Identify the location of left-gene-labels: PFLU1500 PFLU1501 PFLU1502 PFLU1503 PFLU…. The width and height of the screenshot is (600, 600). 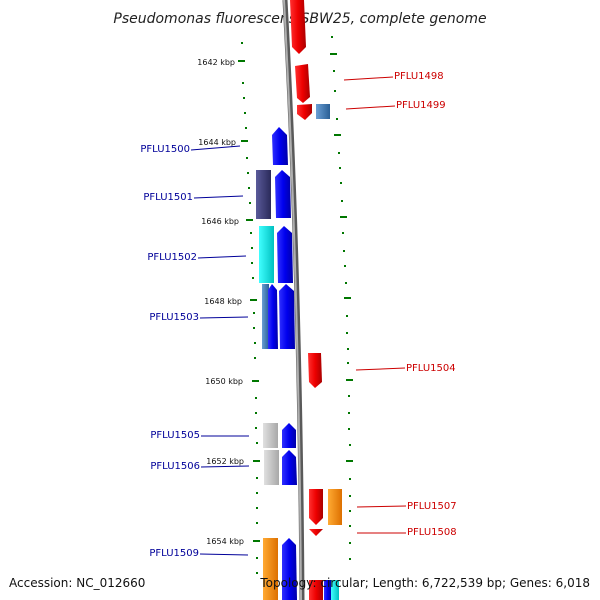
(195, 351).